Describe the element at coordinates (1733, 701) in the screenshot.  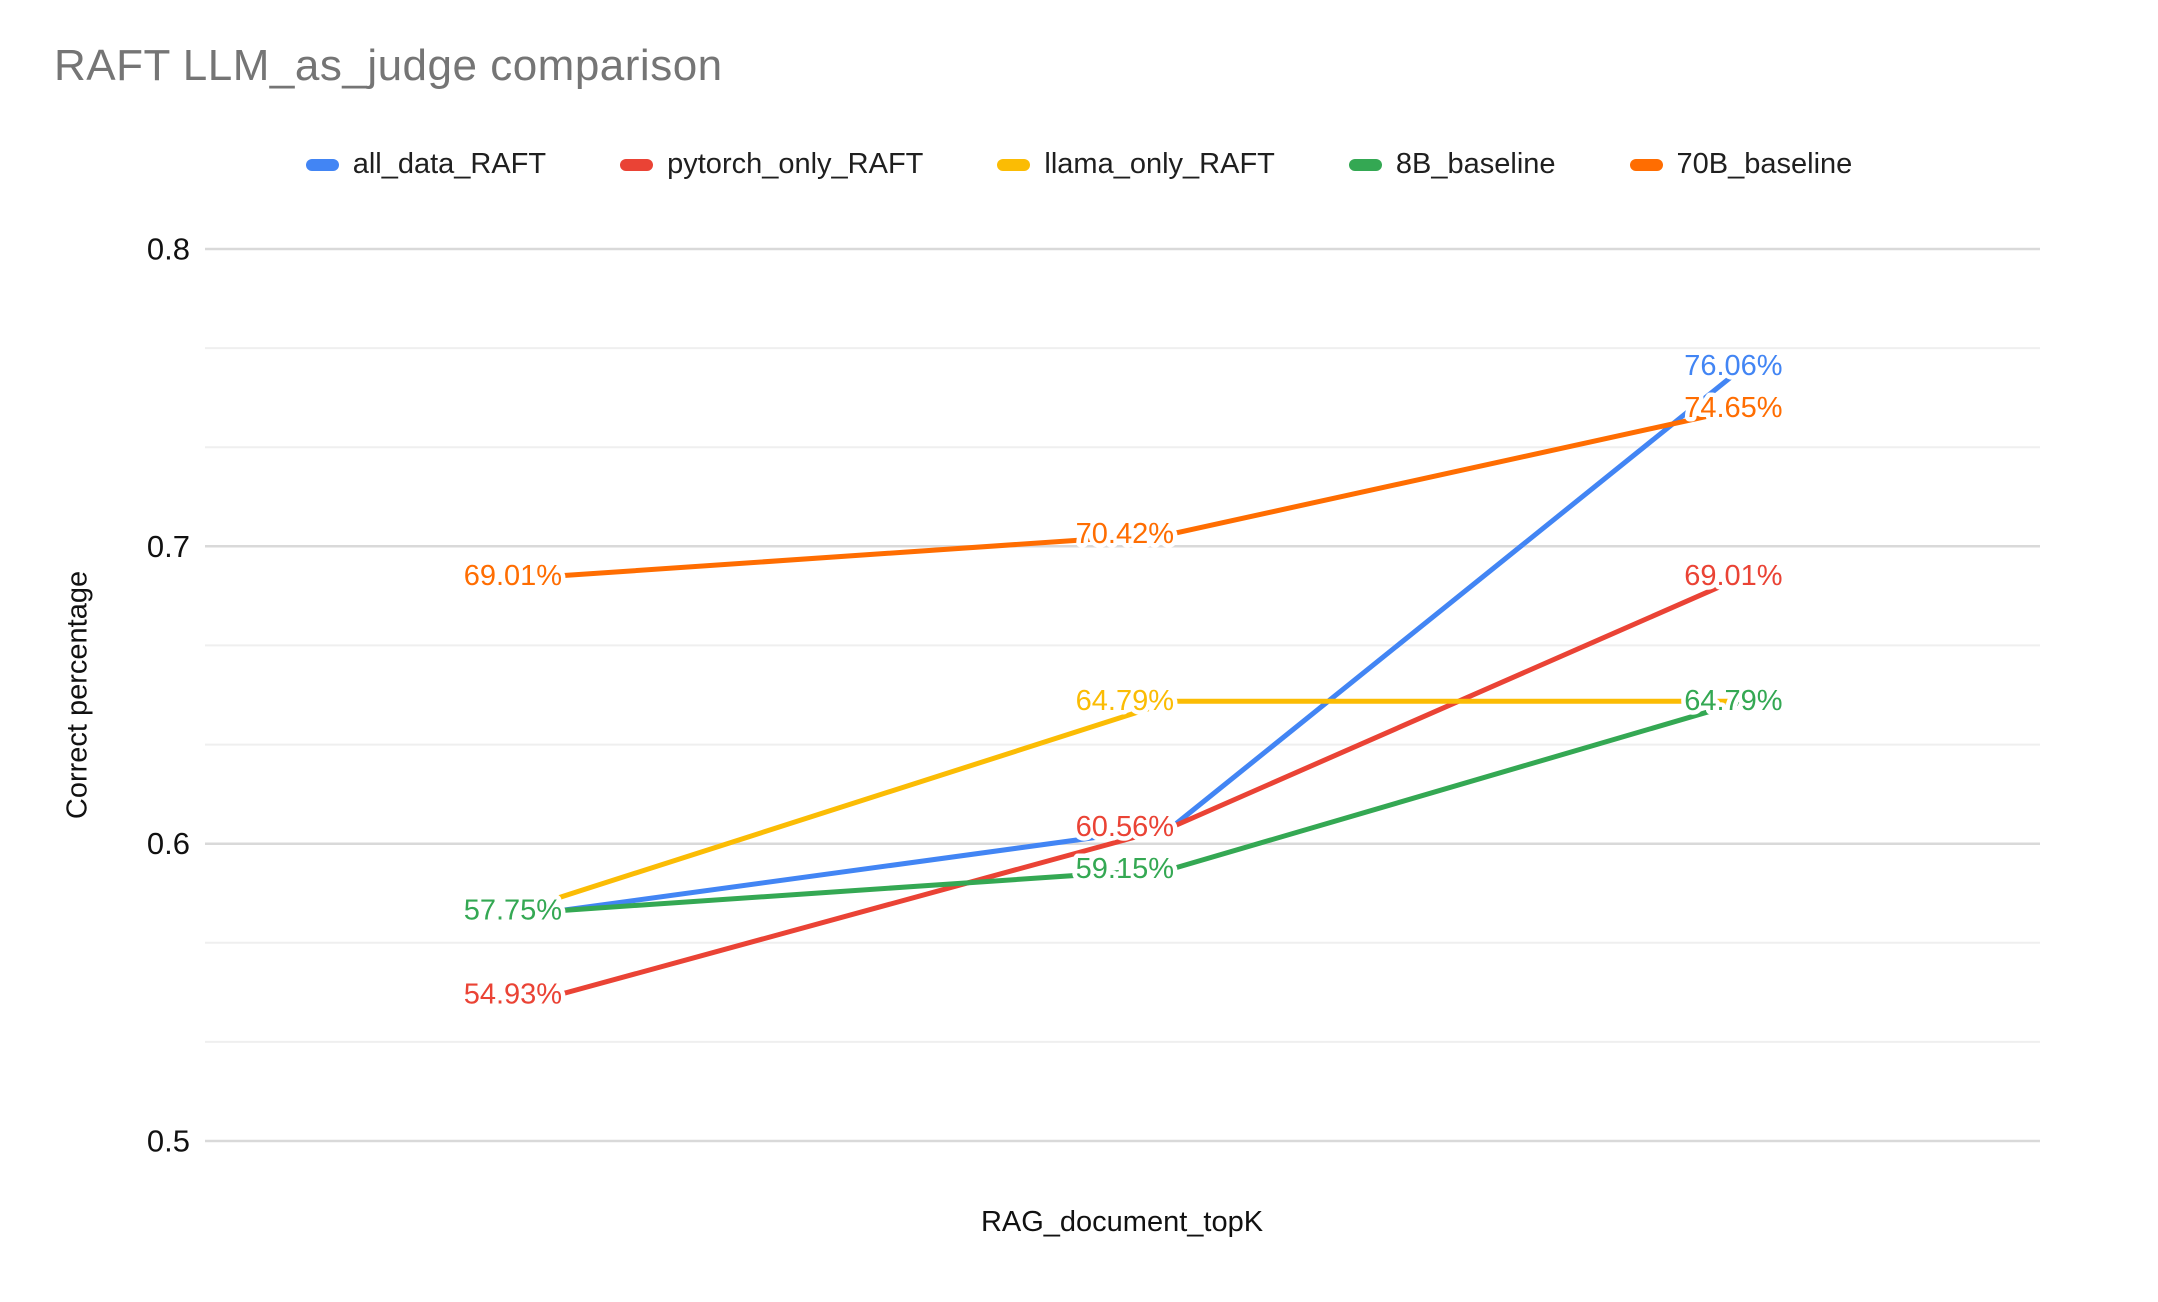
I see `data-label-8B_baseline: 64.79%` at that location.